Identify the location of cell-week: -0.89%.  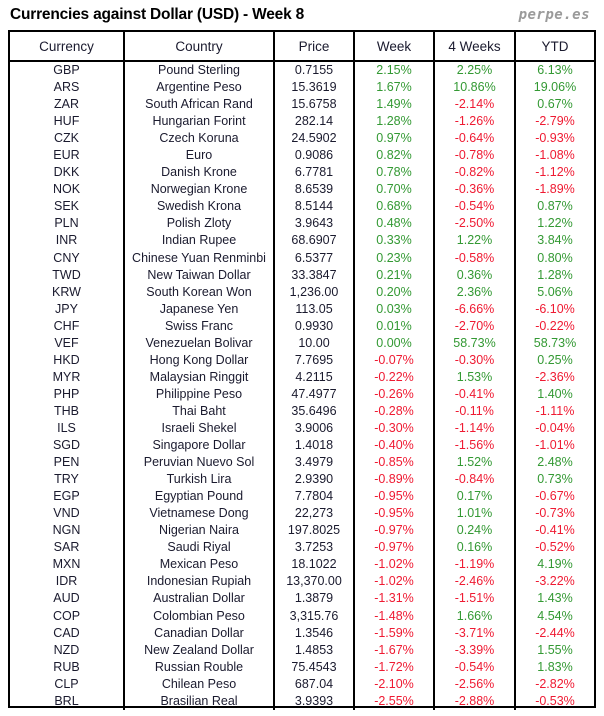
(394, 480).